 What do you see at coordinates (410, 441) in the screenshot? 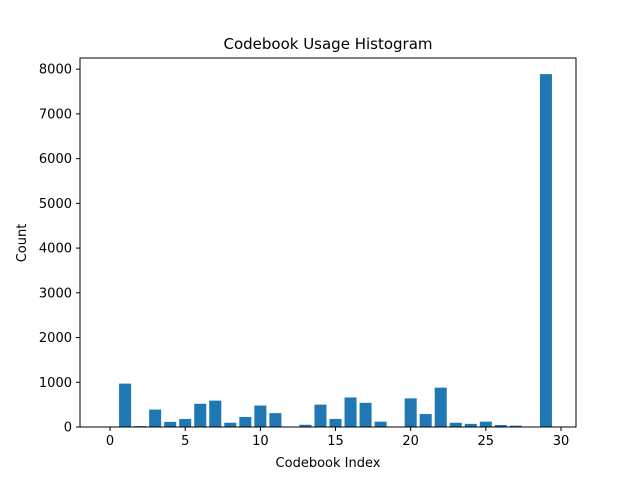
I see `x-tick-label: 20` at bounding box center [410, 441].